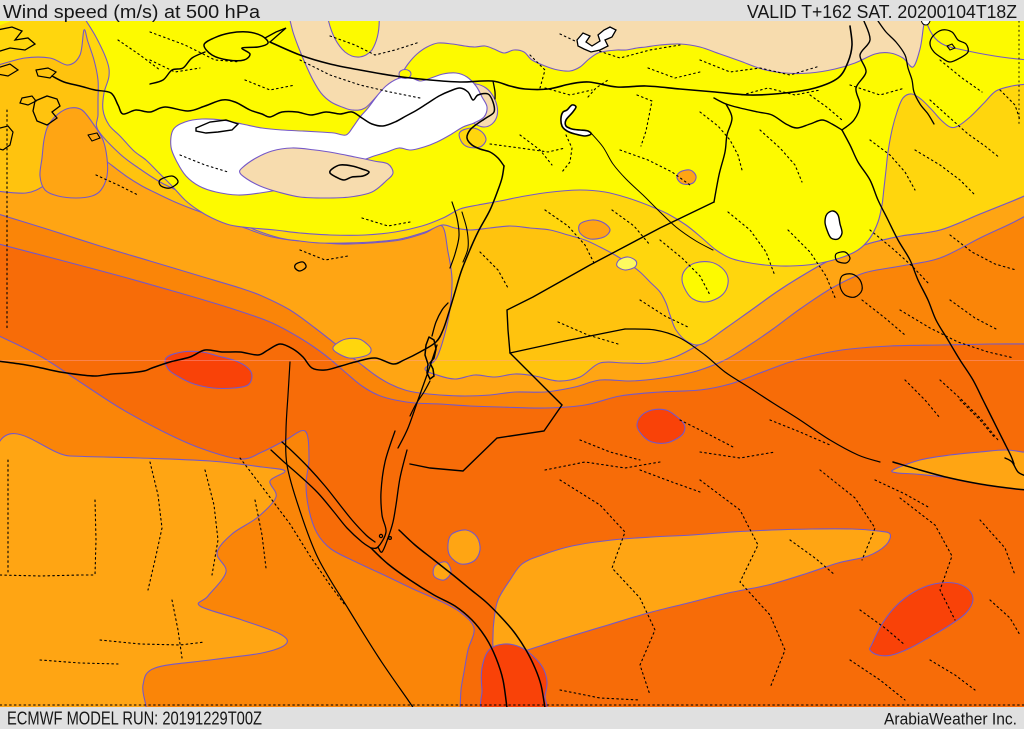 Image resolution: width=1024 pixels, height=729 pixels. Describe the element at coordinates (950, 719) in the screenshot. I see `svg-text: ArabiaWeather Inc.` at that location.